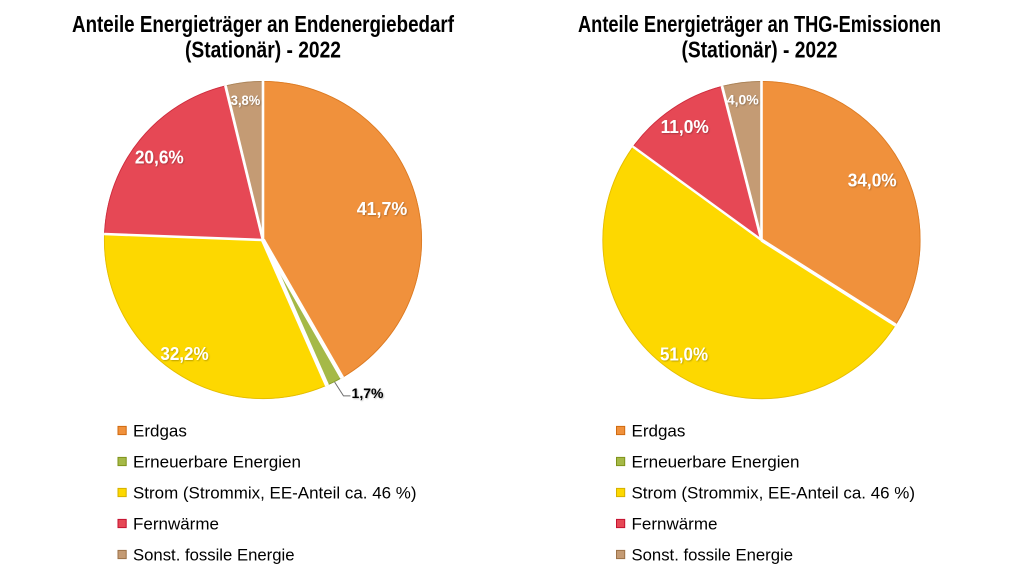 Image resolution: width=1024 pixels, height=576 pixels. Describe the element at coordinates (184, 354) in the screenshot. I see `svg-text: 32,2%` at that location.